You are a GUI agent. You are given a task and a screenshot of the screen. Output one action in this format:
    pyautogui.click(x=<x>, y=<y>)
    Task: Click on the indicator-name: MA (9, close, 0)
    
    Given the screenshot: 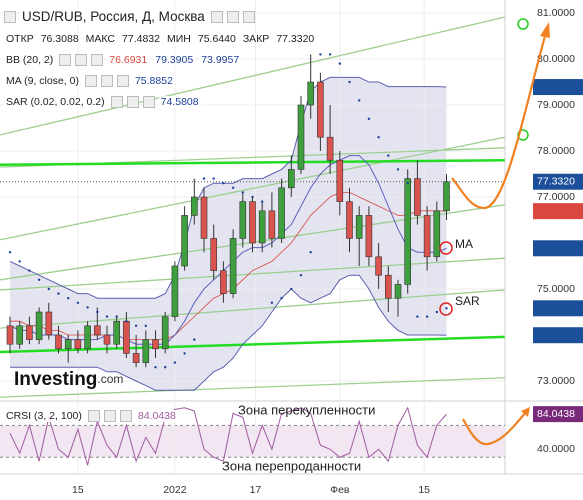 What is the action you would take?
    pyautogui.click(x=42, y=81)
    